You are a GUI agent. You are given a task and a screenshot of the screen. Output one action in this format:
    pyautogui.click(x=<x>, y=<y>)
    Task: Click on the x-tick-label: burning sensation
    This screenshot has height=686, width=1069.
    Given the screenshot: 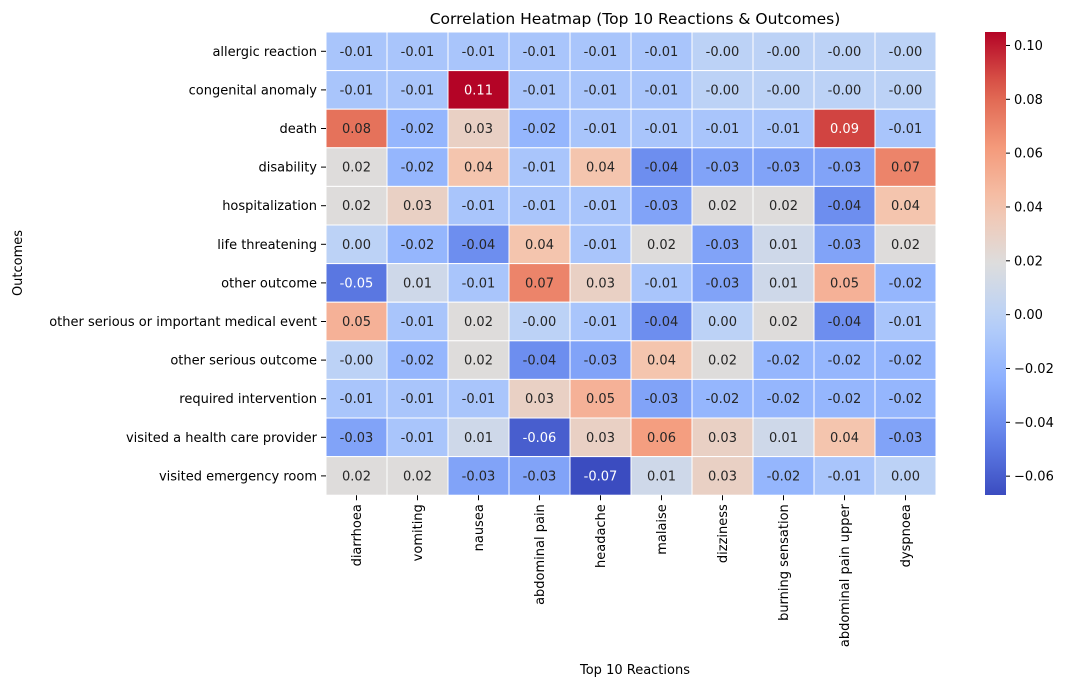 What is the action you would take?
    pyautogui.click(x=784, y=562)
    